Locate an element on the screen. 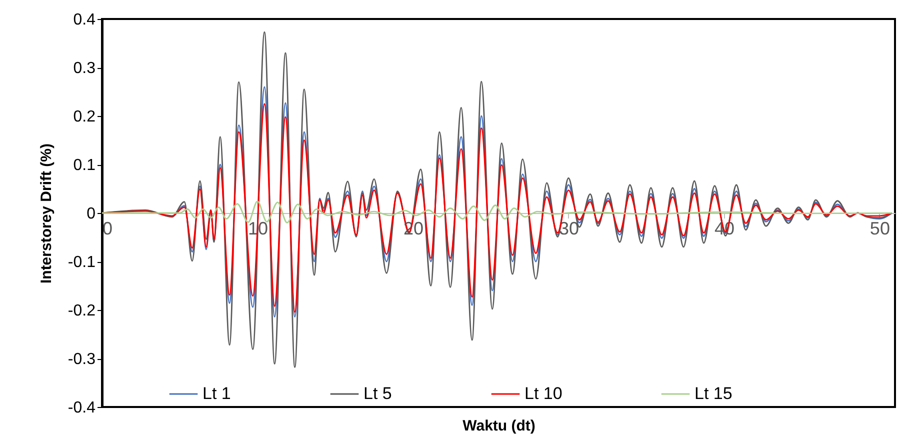 This screenshot has height=444, width=921. y-tick-label: 0.4 is located at coordinates (84, 20).